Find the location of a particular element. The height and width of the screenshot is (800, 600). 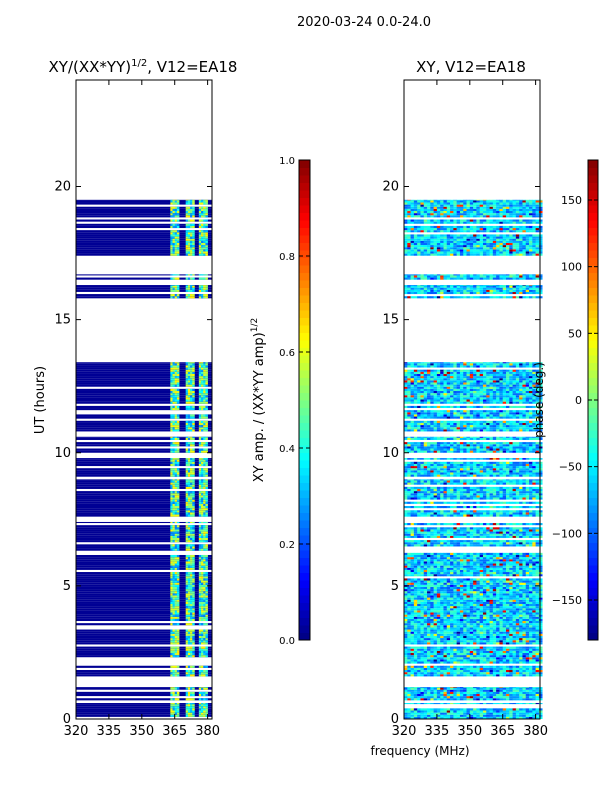

amplitude-cell-background is located at coordinates (144, 649).